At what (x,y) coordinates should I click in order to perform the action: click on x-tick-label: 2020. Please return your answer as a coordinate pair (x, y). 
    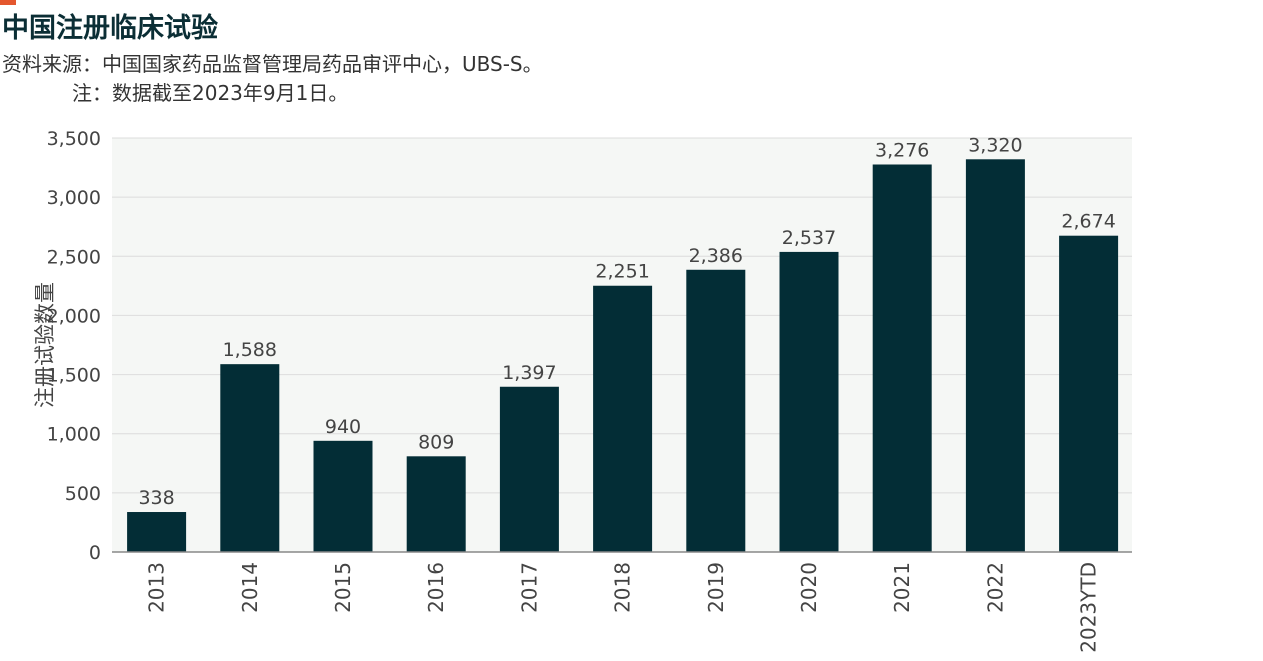
    Looking at the image, I should click on (809, 587).